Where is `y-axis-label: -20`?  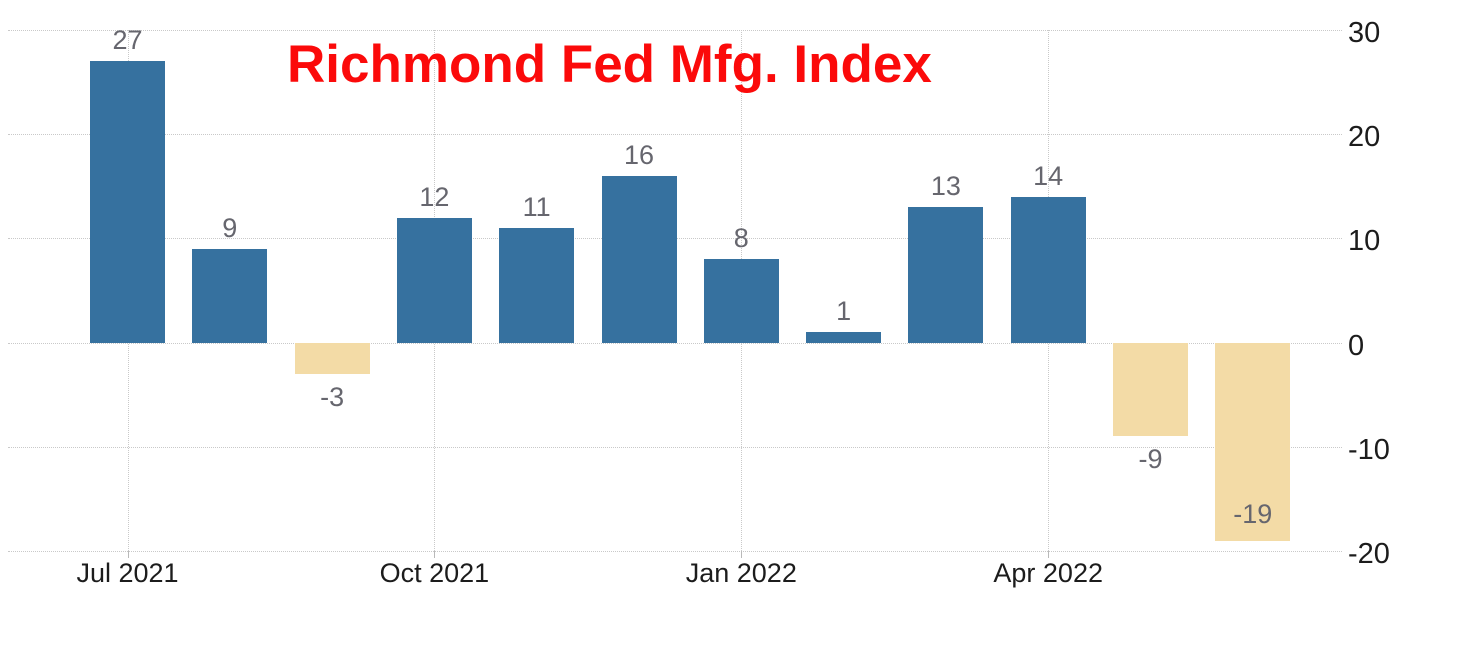
y-axis-label: -20 is located at coordinates (1369, 554).